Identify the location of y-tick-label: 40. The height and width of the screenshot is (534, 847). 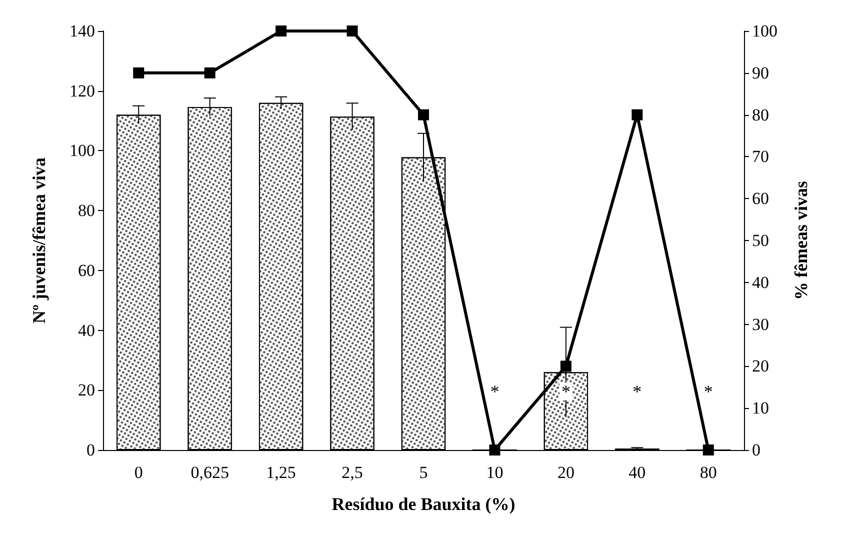
(86, 330).